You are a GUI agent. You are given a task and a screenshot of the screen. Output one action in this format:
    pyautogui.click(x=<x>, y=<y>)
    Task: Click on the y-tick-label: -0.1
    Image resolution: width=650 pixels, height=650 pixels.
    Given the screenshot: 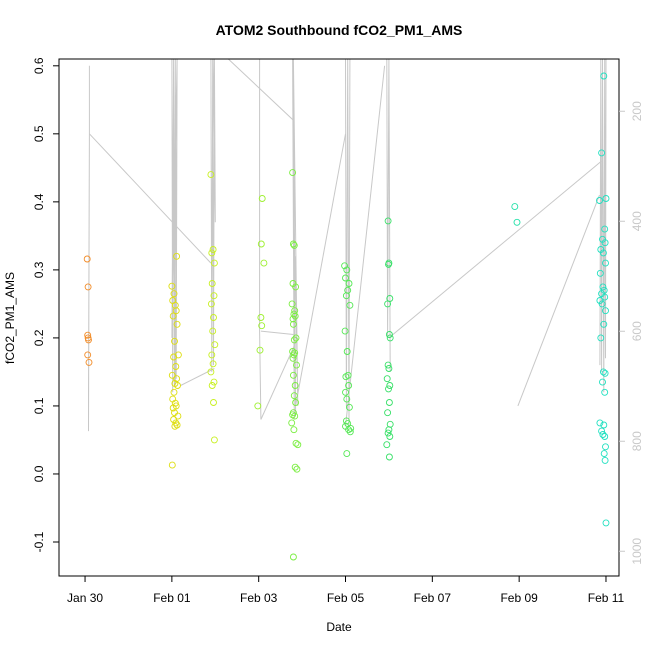 What is the action you would take?
    pyautogui.click(x=39, y=541)
    